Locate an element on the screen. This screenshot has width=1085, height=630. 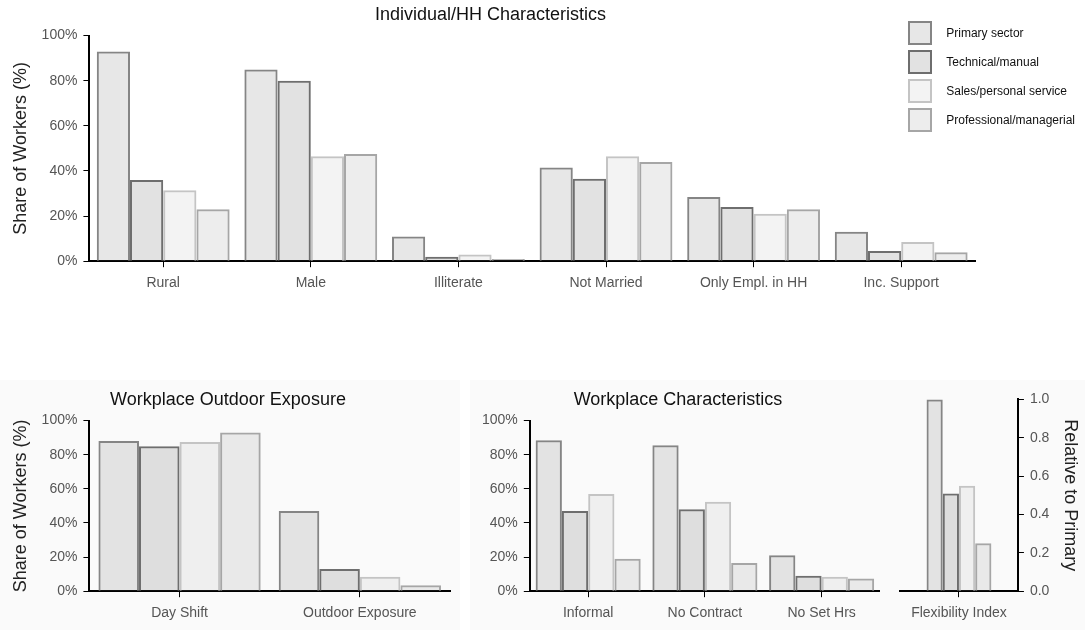
x-tick-label: No Set Hrs is located at coordinates (821, 612).